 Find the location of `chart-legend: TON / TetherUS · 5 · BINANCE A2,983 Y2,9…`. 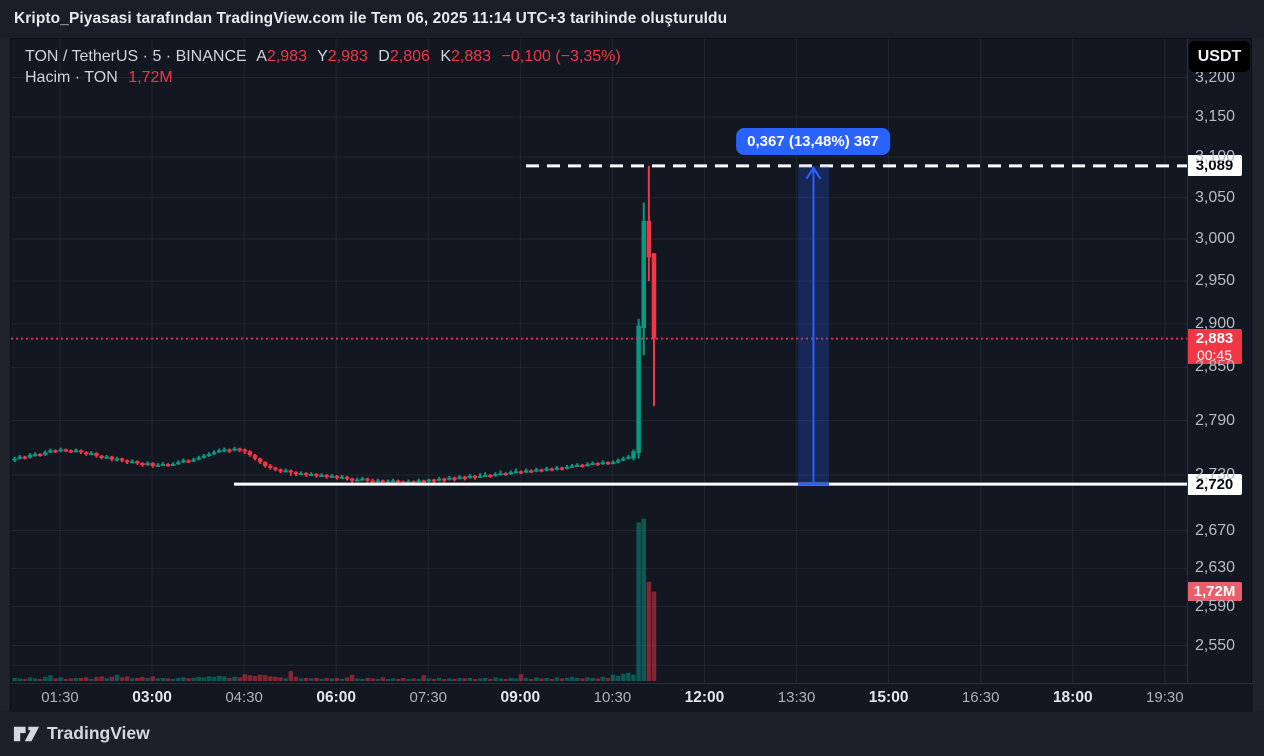

chart-legend: TON / TetherUS · 5 · BINANCE A2,983 Y2,9… is located at coordinates (323, 67).